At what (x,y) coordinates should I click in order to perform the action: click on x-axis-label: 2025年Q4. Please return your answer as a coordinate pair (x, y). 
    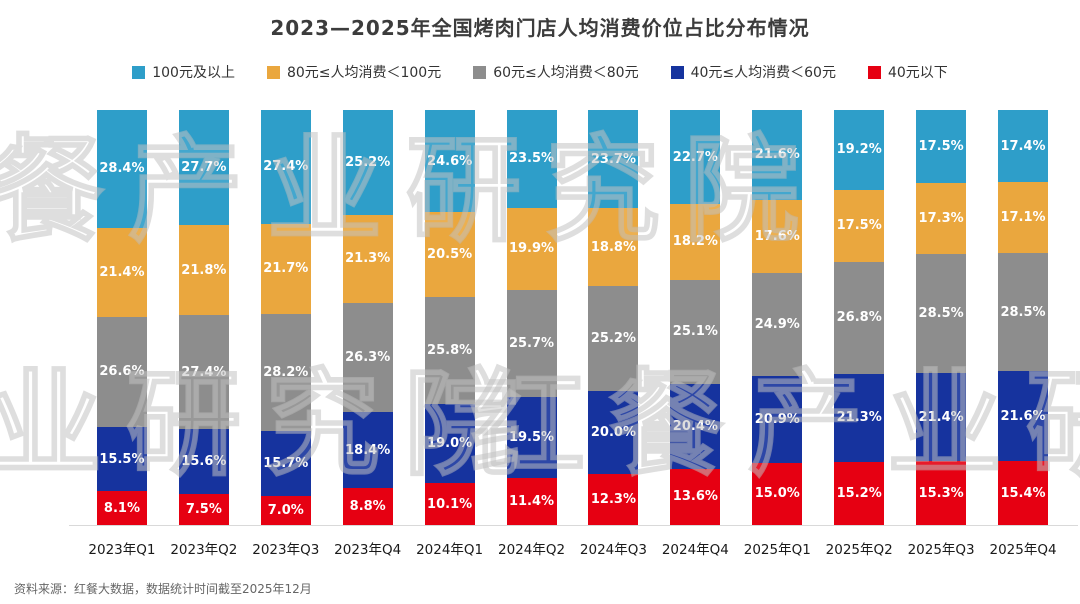
    Looking at the image, I should click on (1023, 550).